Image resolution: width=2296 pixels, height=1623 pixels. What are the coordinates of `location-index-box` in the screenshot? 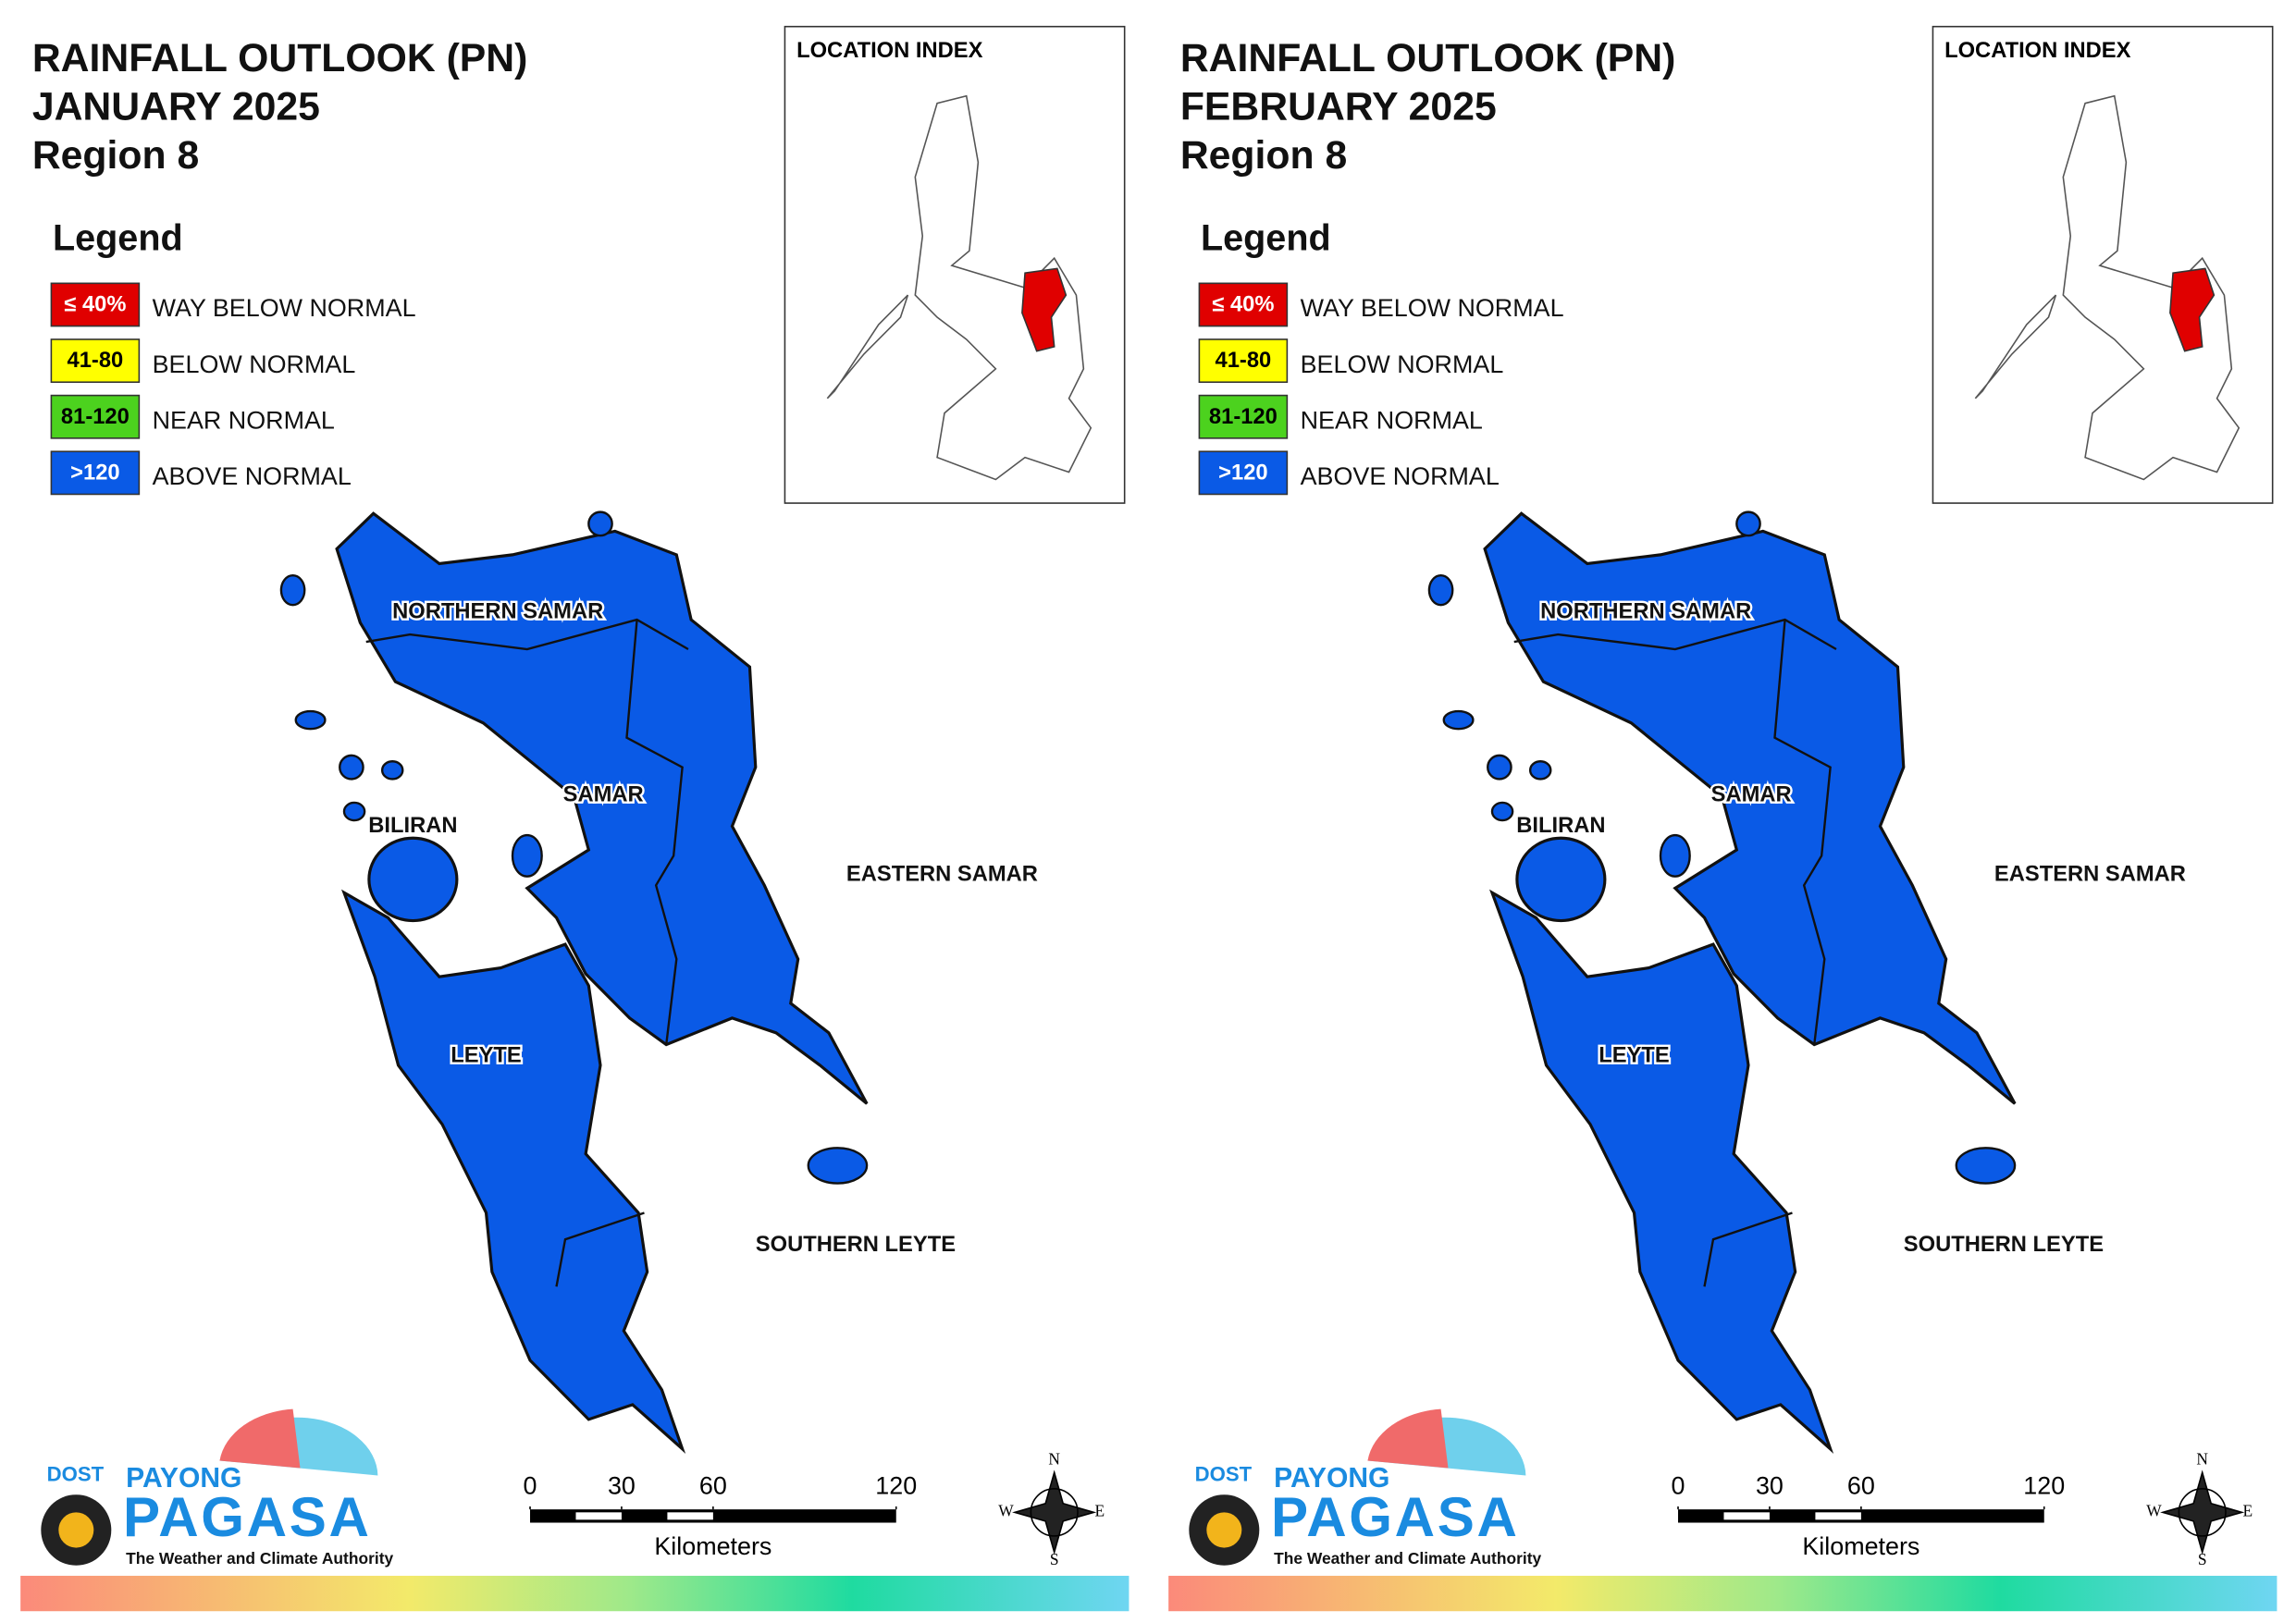 It's located at (955, 264).